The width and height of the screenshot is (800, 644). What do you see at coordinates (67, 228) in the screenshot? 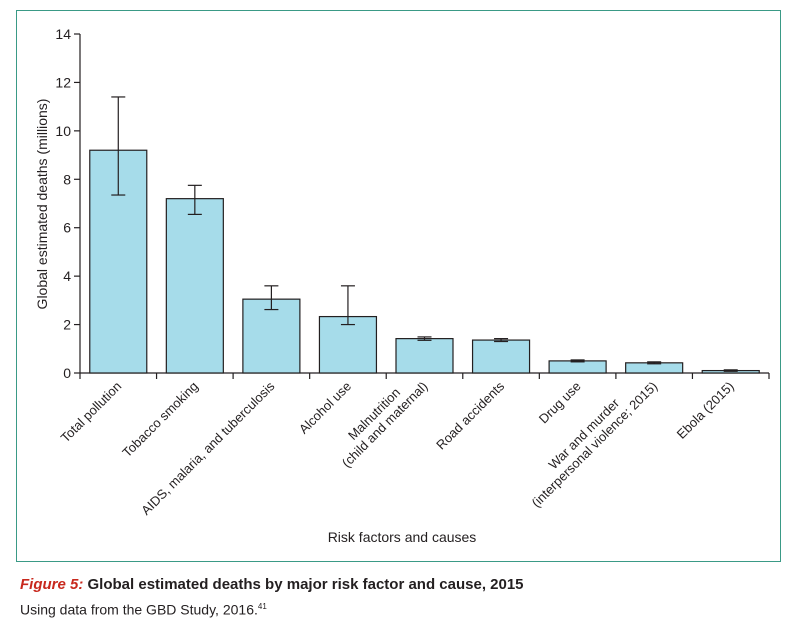
I see `y-tick-label: 6` at bounding box center [67, 228].